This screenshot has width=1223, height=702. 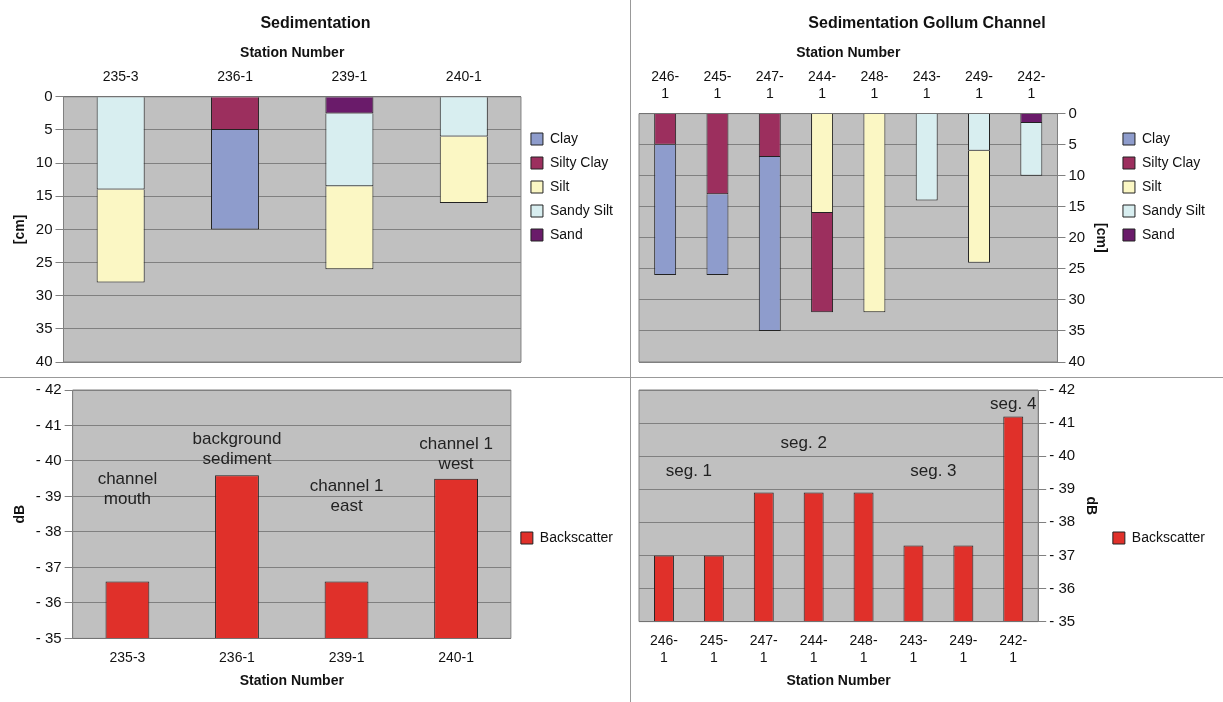 What do you see at coordinates (346, 496) in the screenshot?
I see `annotation: channel 1 east` at bounding box center [346, 496].